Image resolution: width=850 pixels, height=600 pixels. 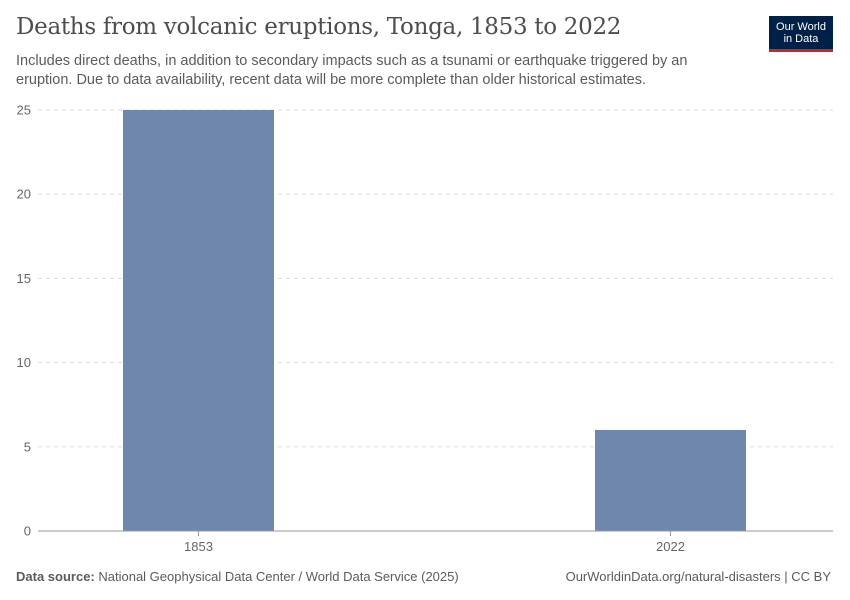 What do you see at coordinates (27, 531) in the screenshot?
I see `y-tick-label-0: 0` at bounding box center [27, 531].